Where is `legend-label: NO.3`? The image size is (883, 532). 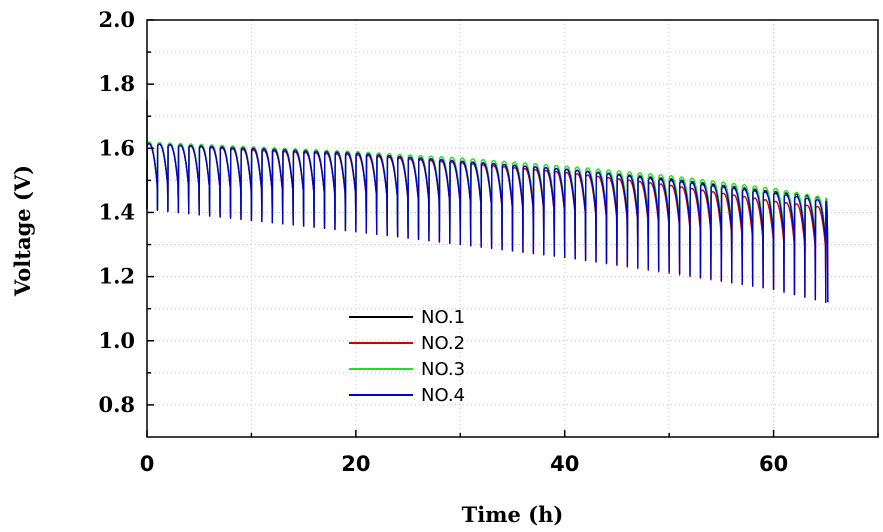 legend-label: NO.3 is located at coordinates (443, 369).